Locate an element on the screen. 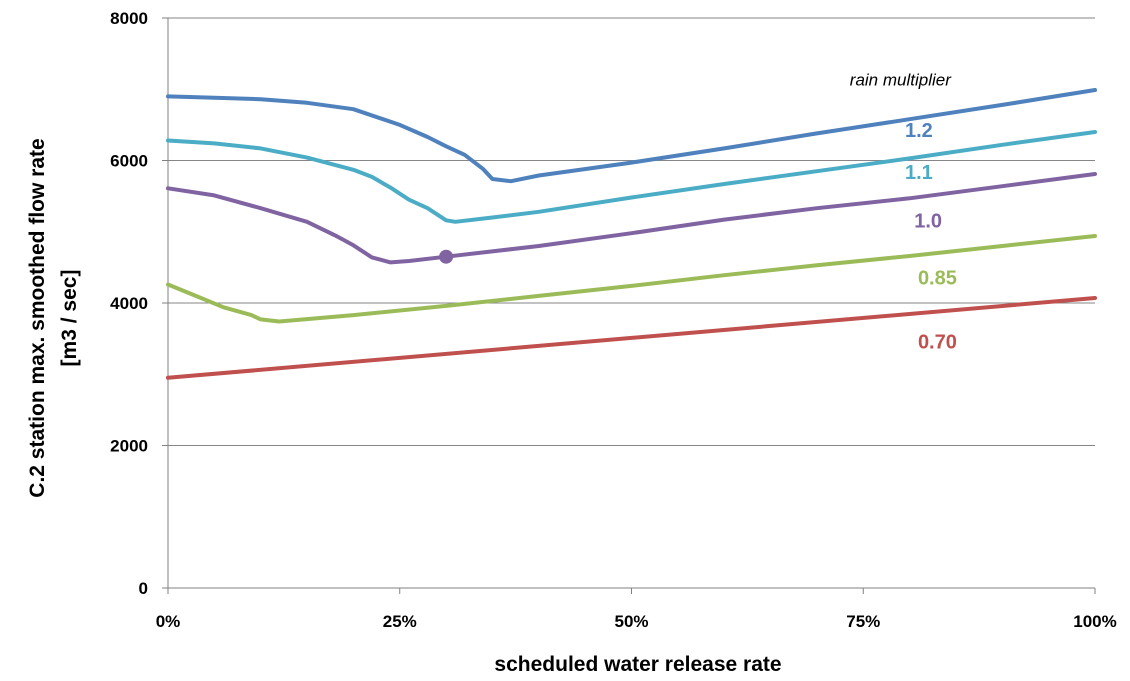  highlight-points is located at coordinates (446, 256).